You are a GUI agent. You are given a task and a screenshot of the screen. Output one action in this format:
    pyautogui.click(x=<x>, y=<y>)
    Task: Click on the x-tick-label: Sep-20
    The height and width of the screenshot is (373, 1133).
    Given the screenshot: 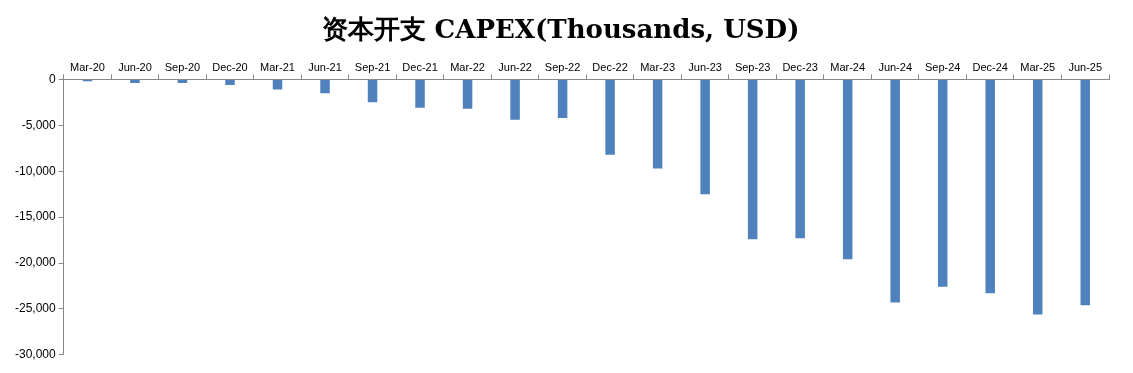 What is the action you would take?
    pyautogui.click(x=182, y=66)
    